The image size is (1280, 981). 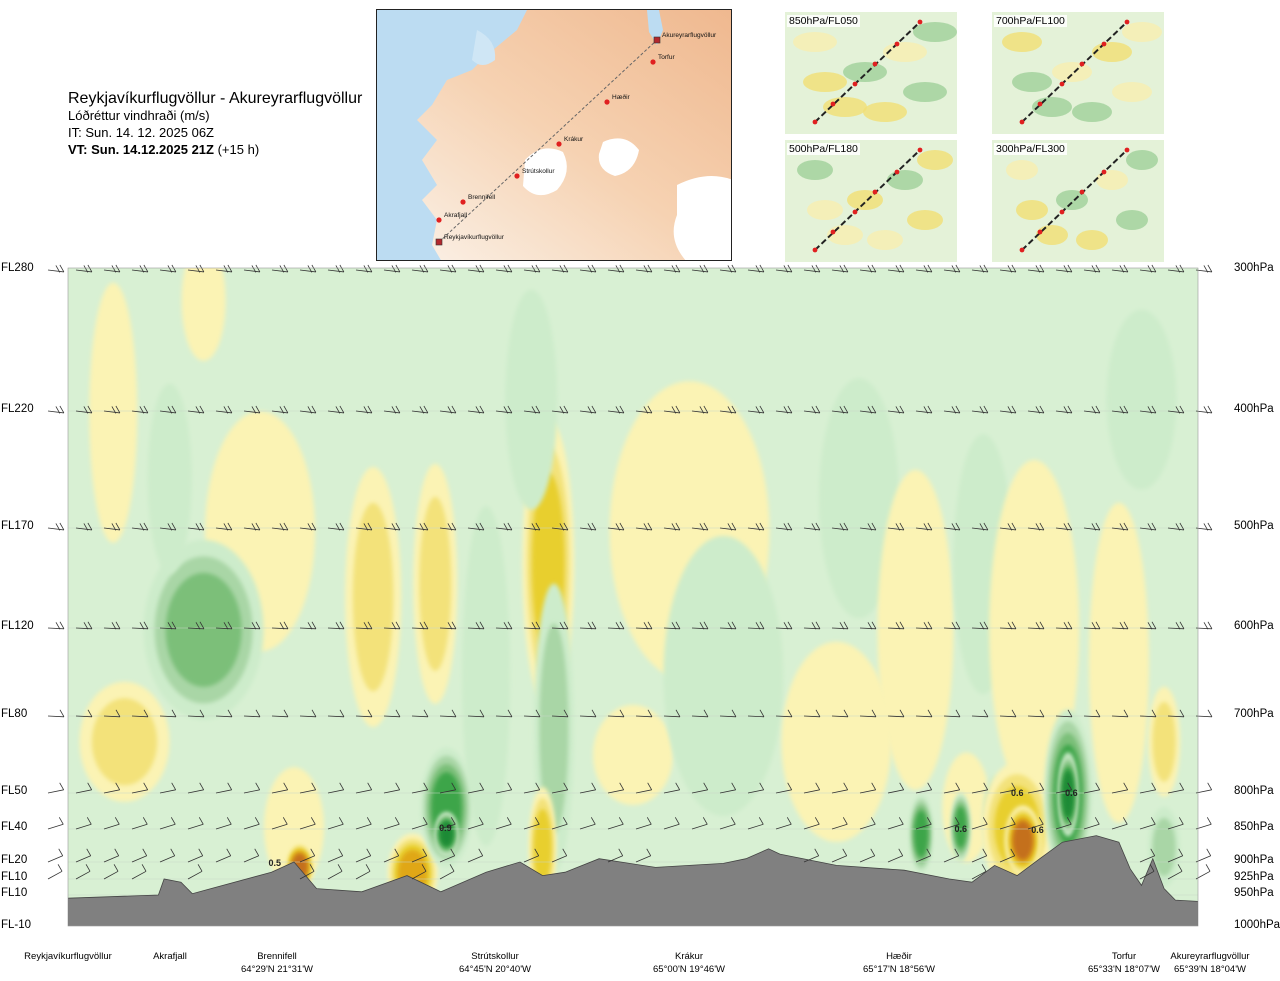 I want to click on station-coordinates: 65°39'N 18°04'W, so click(x=1210, y=969).